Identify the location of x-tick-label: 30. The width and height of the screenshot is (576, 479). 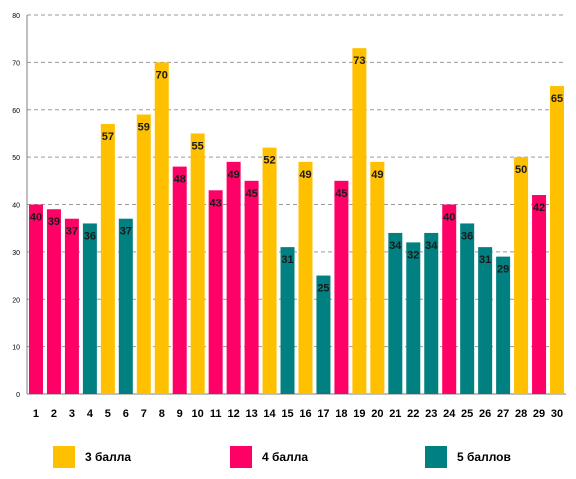
(557, 414).